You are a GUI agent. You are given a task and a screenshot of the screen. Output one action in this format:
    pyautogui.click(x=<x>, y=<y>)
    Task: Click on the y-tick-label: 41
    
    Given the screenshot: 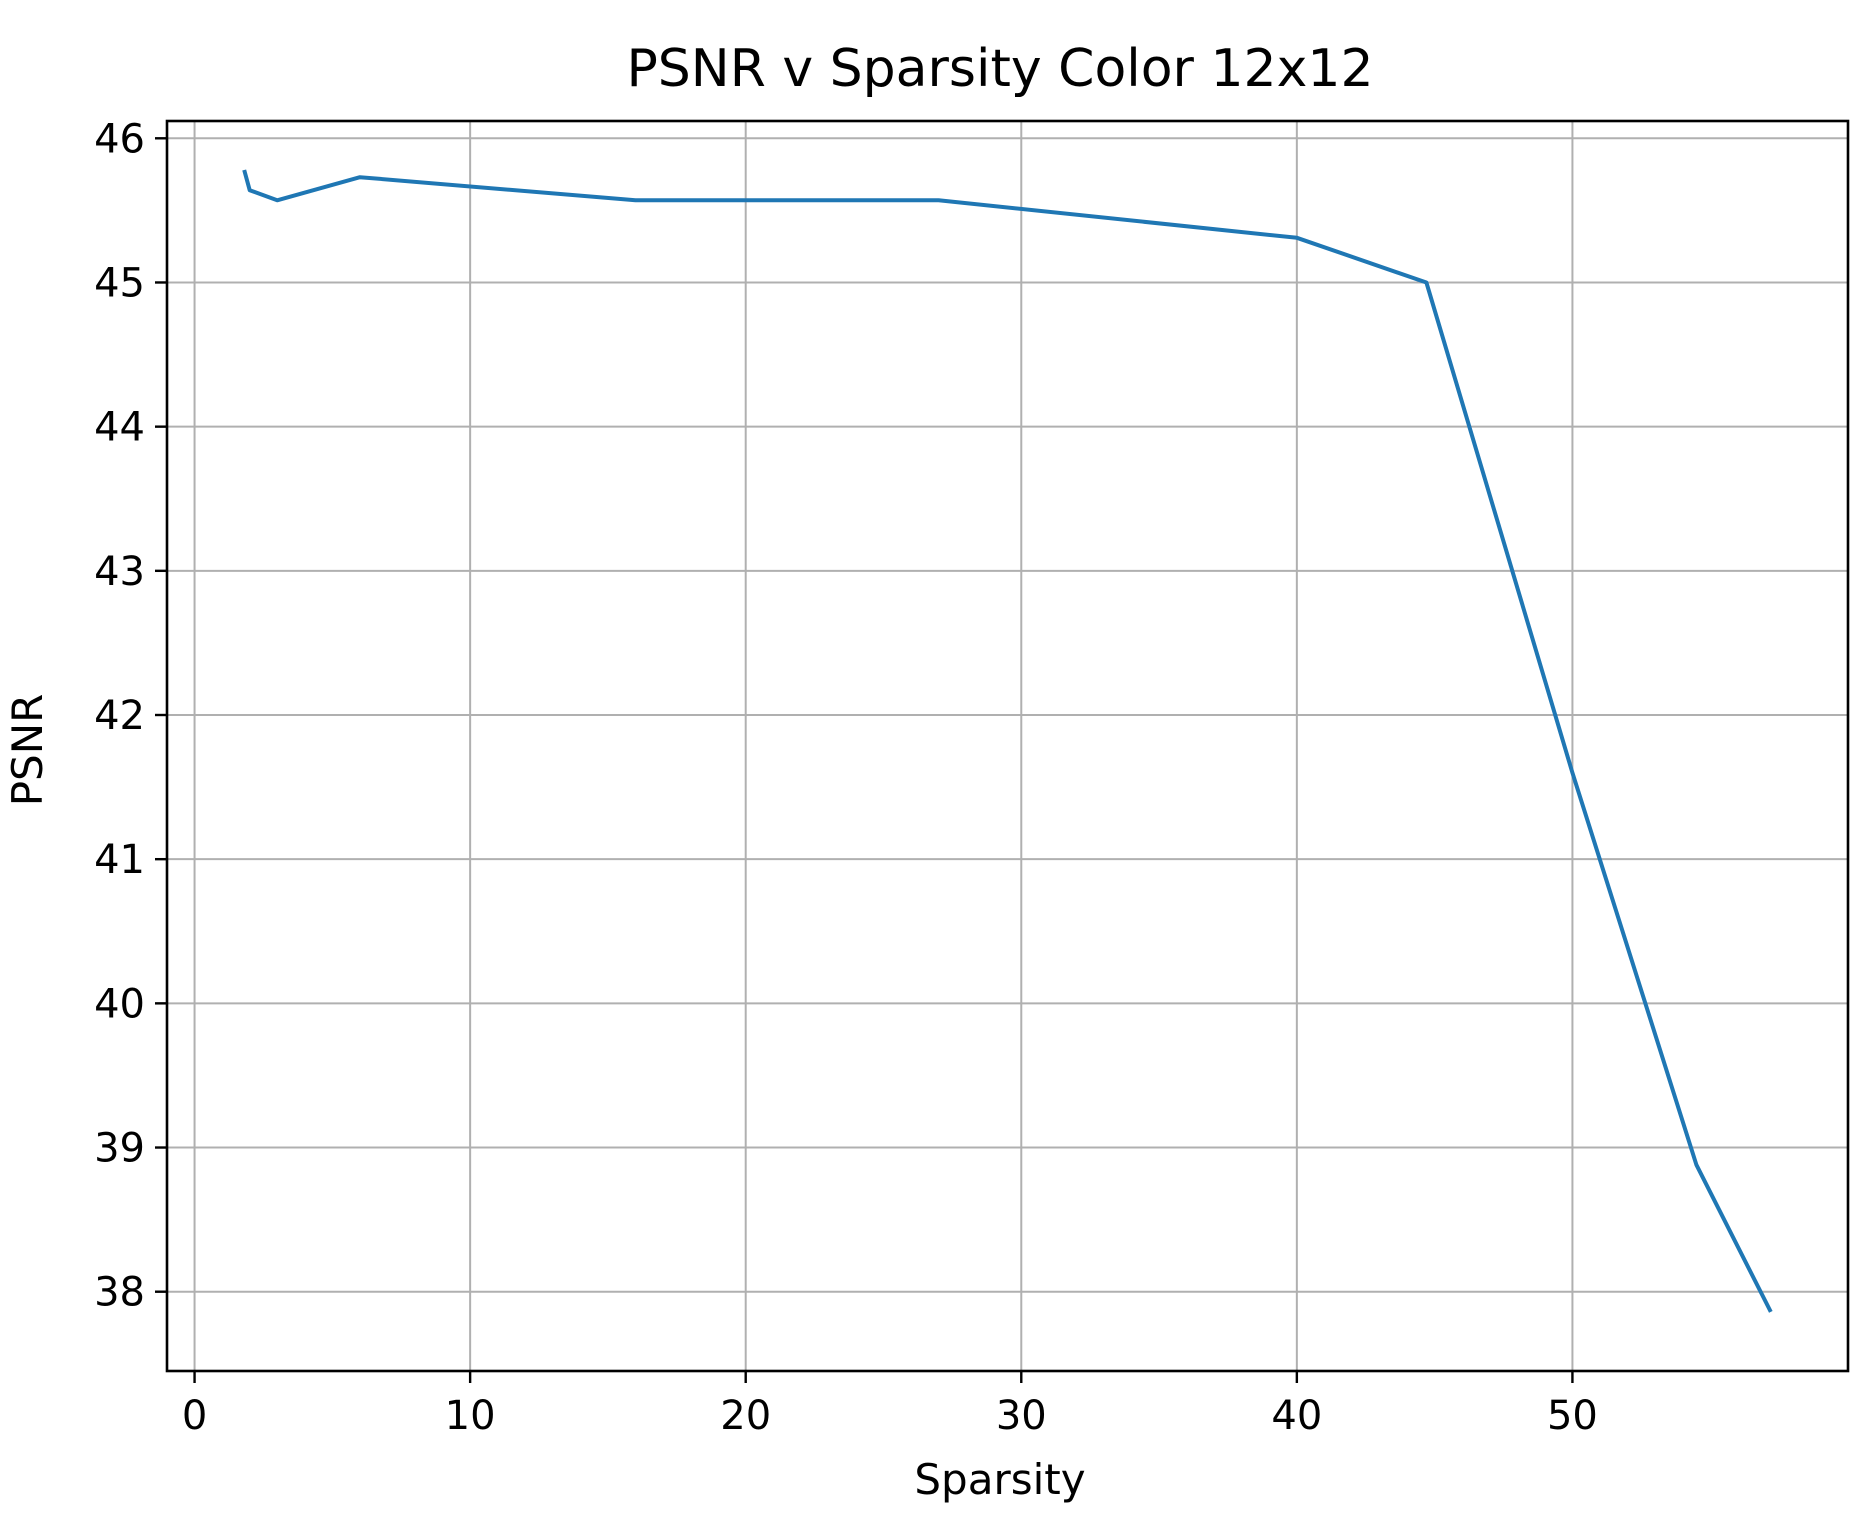 What is the action you would take?
    pyautogui.click(x=119, y=860)
    